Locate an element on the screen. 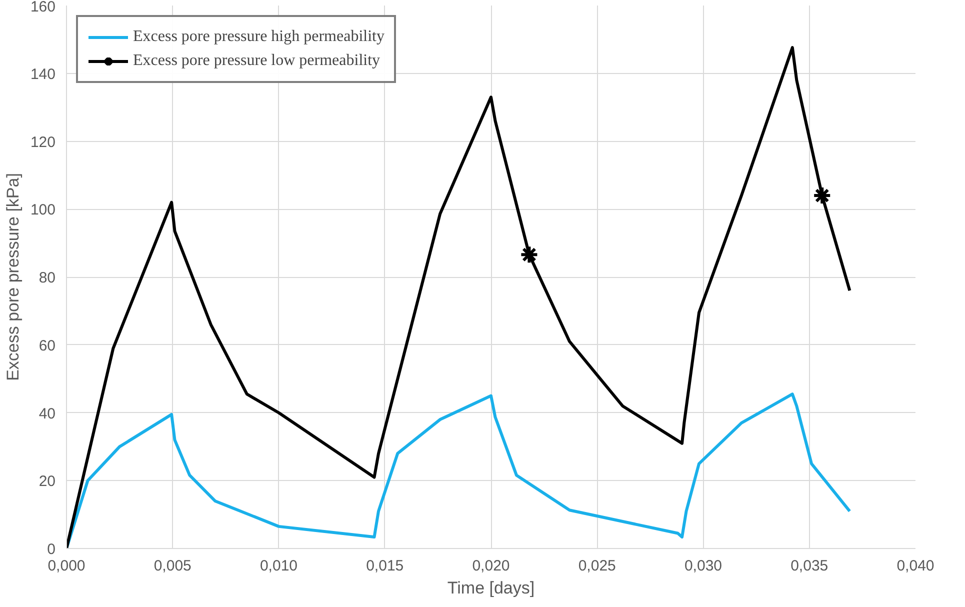 The width and height of the screenshot is (965, 607). x-tick-label: 0,015 is located at coordinates (385, 566).